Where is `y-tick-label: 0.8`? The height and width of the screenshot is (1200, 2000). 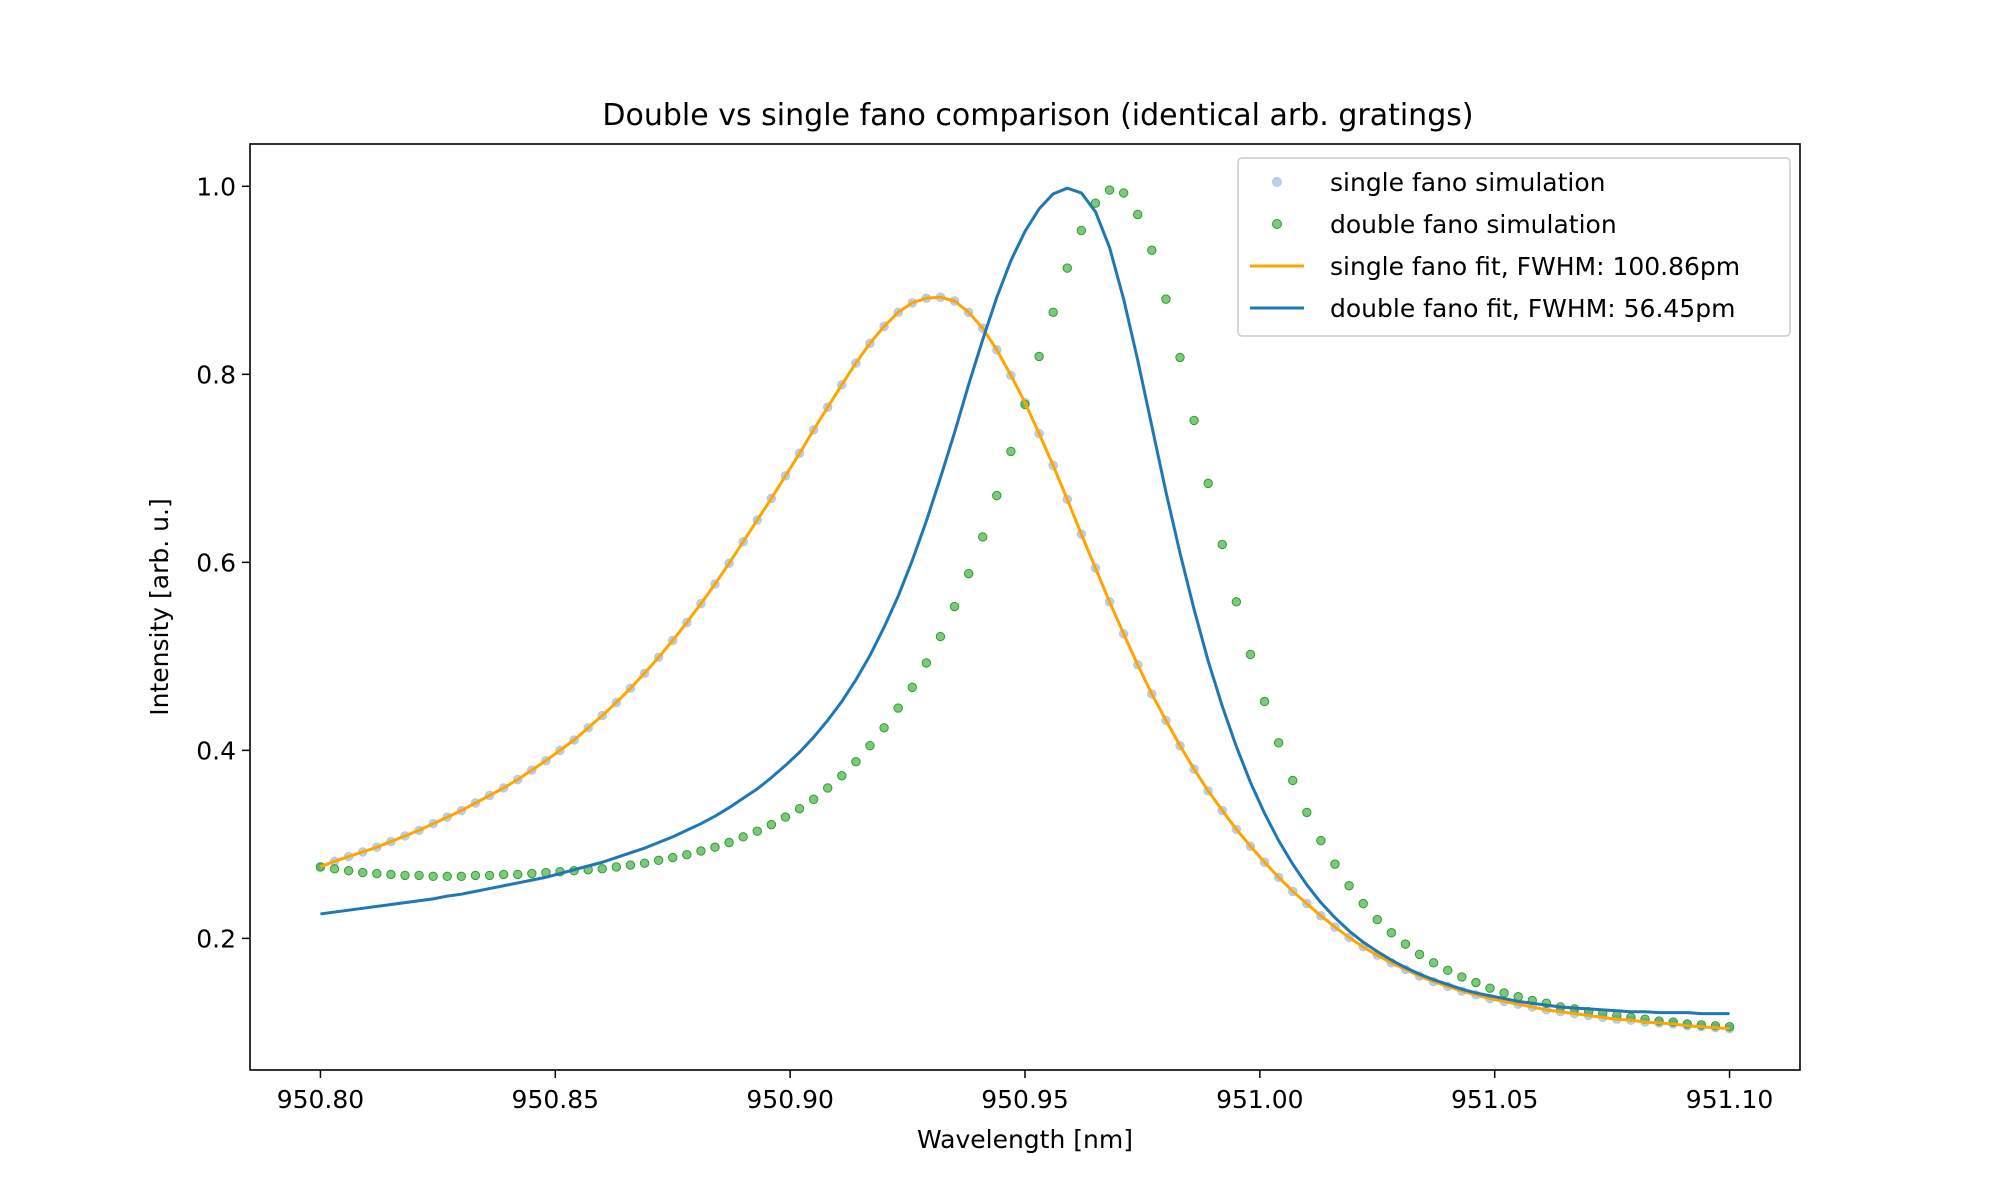
y-tick-label: 0.8 is located at coordinates (216, 374).